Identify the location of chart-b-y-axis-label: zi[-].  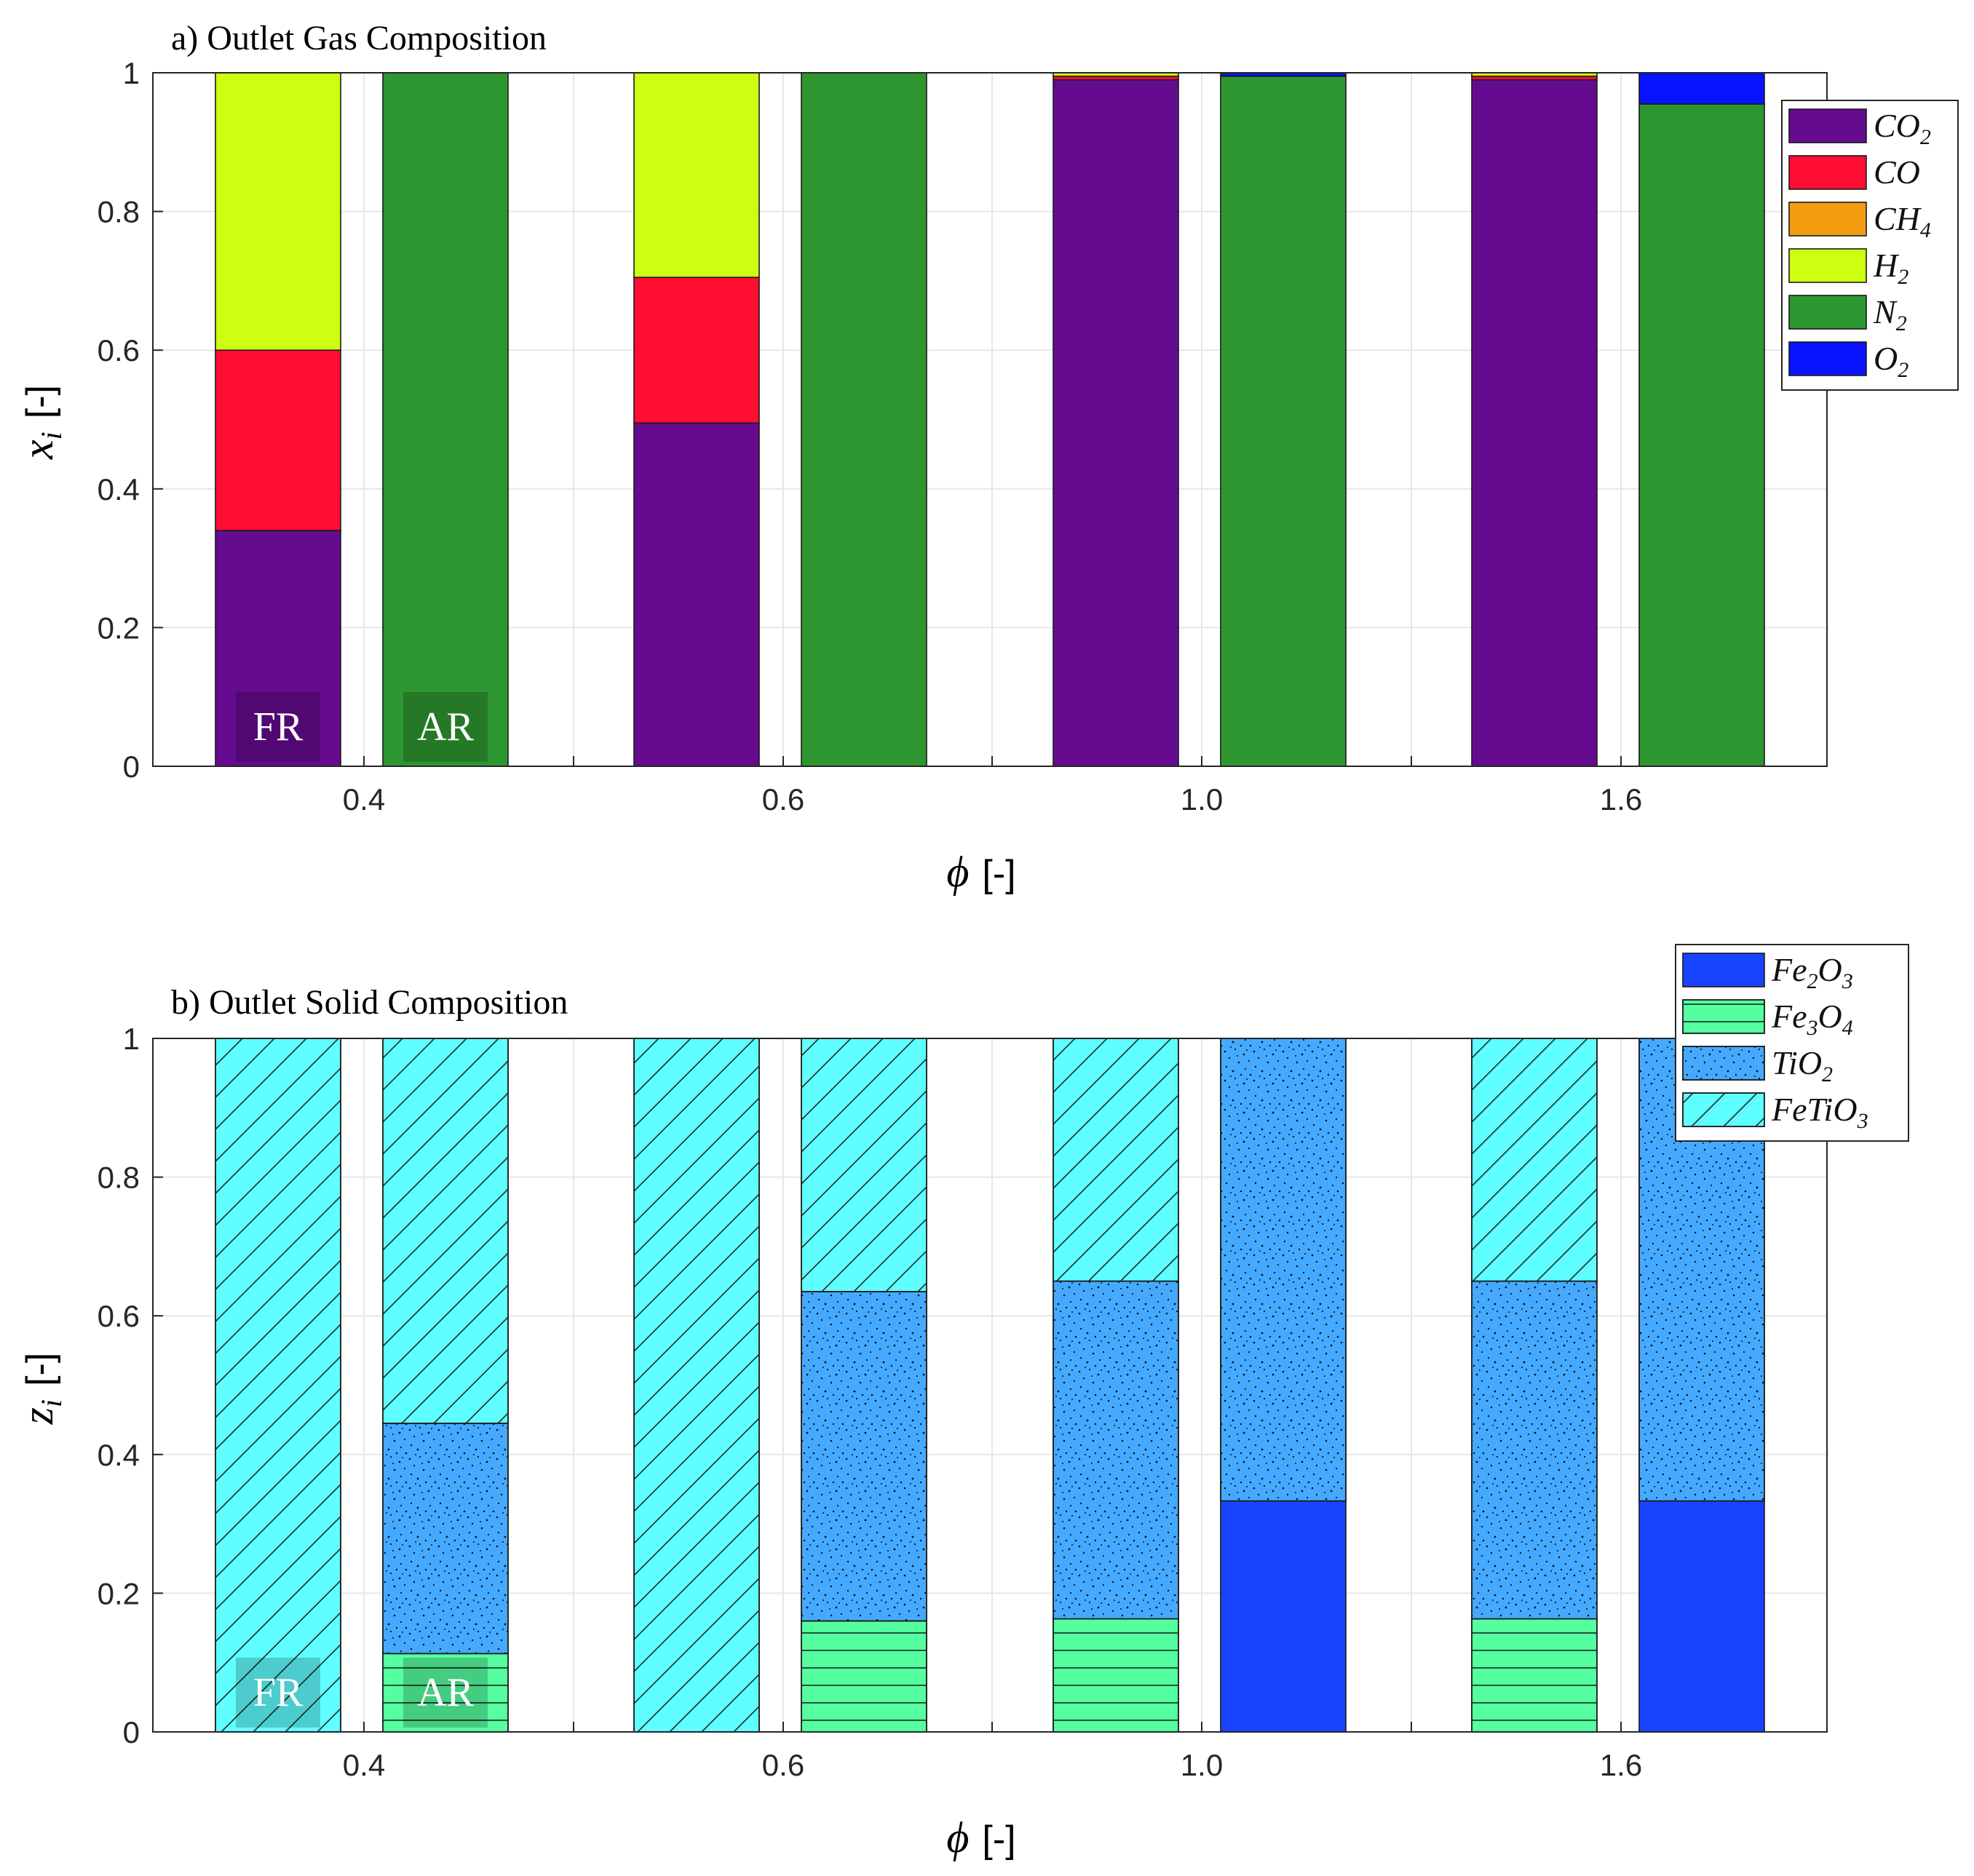
(41, 1389).